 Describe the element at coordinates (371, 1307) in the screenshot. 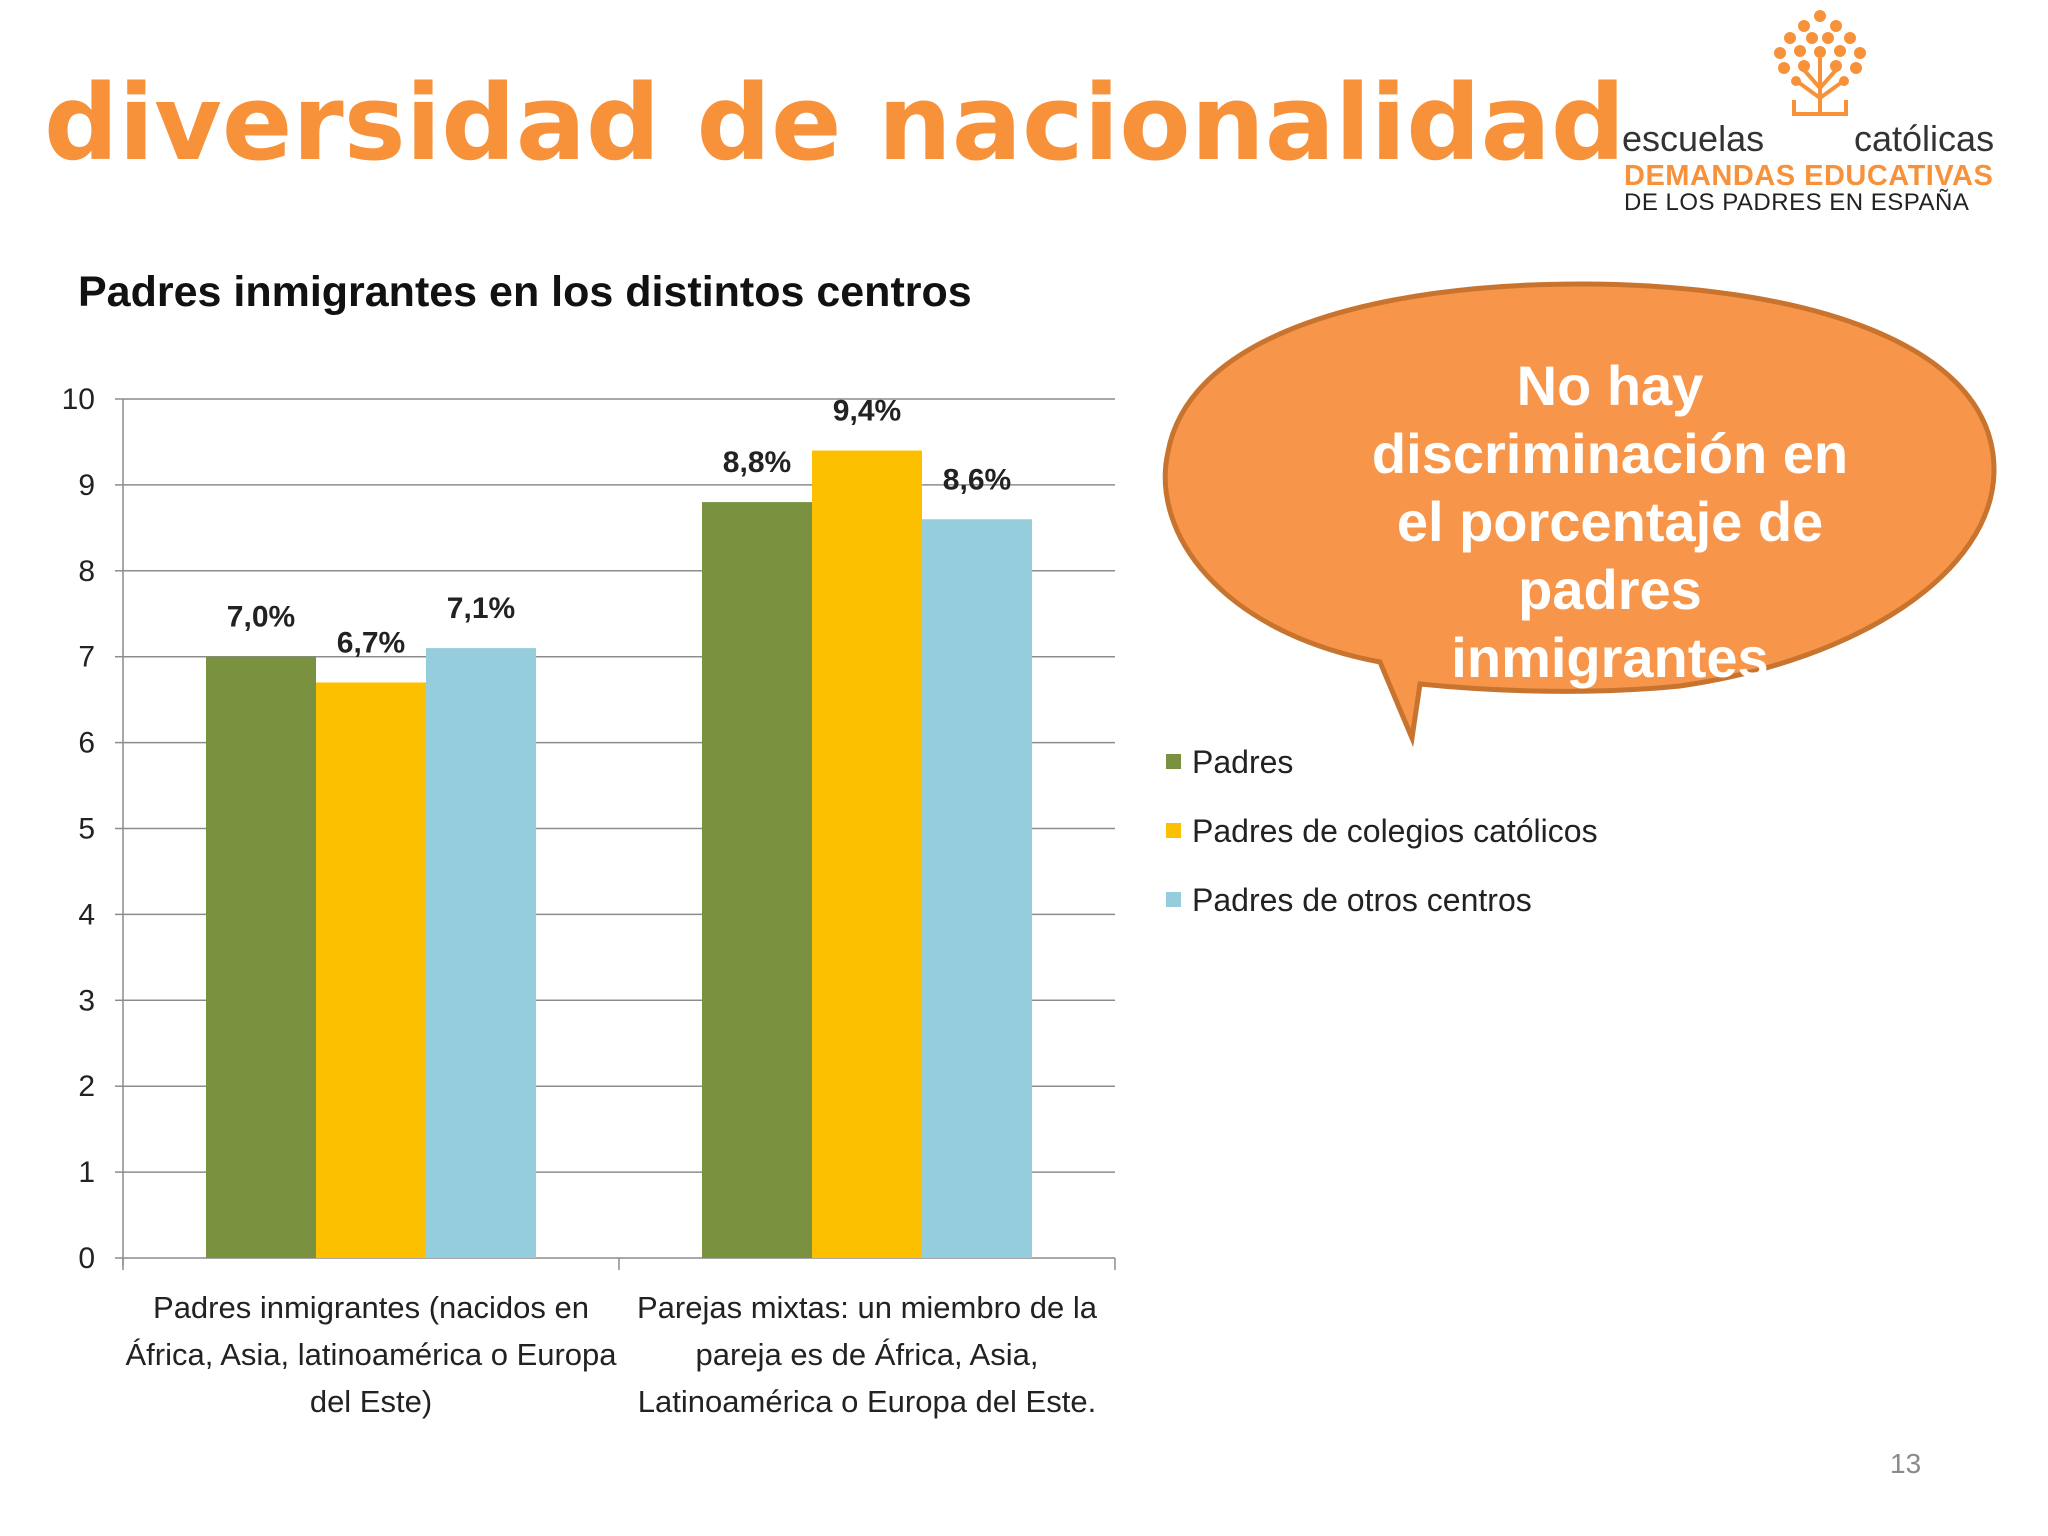

I see `x-category-label: Padres inmigrantes (nacidos en` at that location.